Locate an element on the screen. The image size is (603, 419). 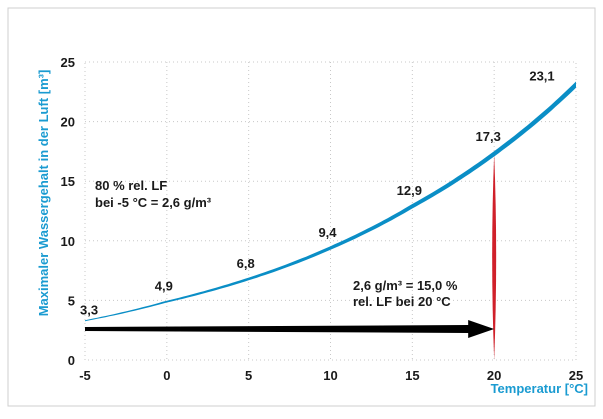
x-tick-label: 5 is located at coordinates (248, 375).